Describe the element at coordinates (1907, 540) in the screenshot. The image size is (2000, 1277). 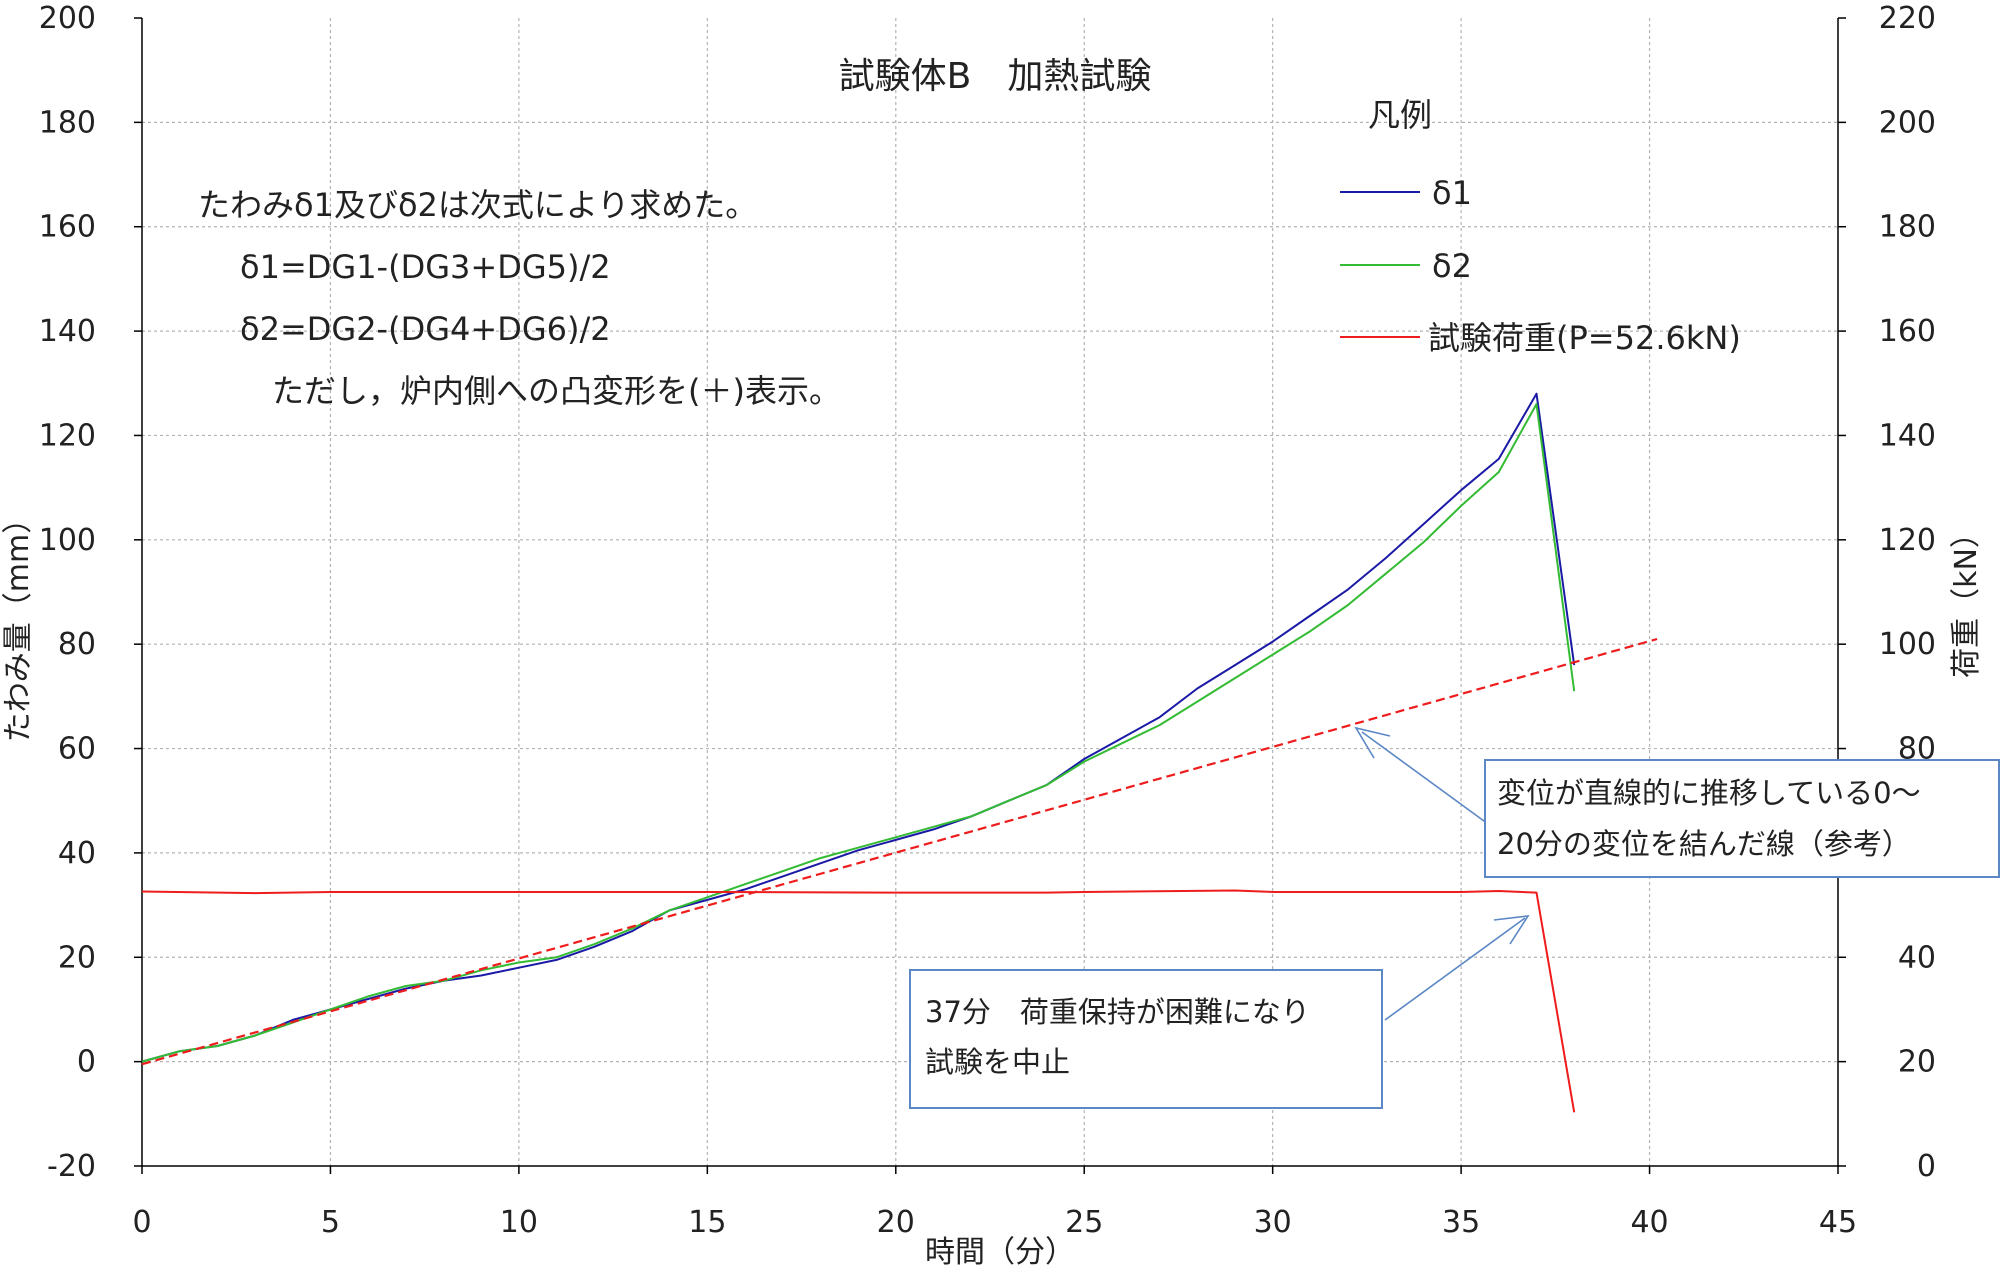
I see `y-tick-label-right: 120` at that location.